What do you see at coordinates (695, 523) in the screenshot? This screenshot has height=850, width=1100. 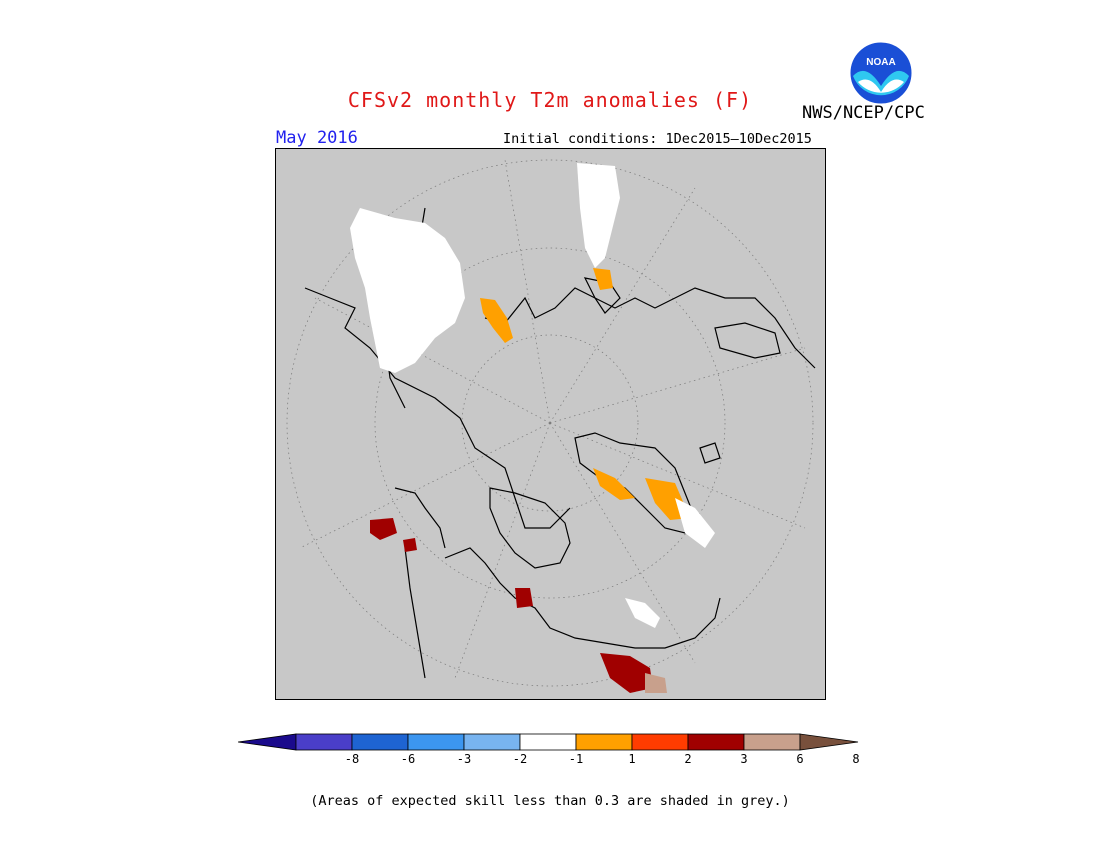 I see `anomaly-area-greenland-cool` at bounding box center [695, 523].